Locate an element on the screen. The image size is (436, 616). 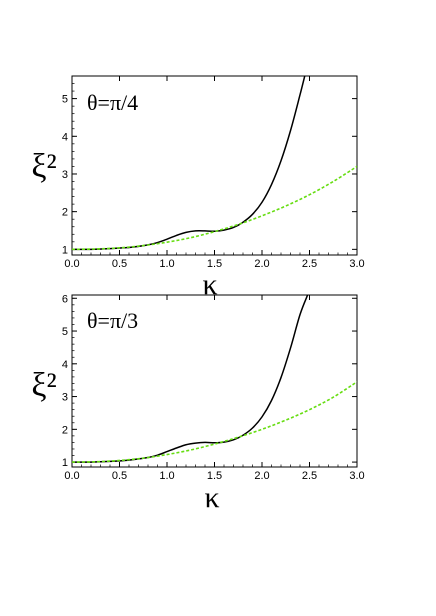
y-tick-label: 6 is located at coordinates (65, 299).